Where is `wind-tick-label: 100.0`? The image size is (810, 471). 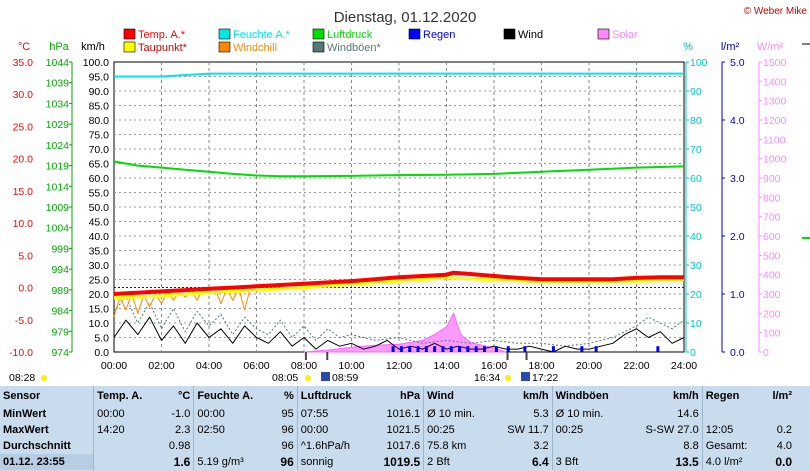 wind-tick-label: 100.0 is located at coordinates (96, 63).